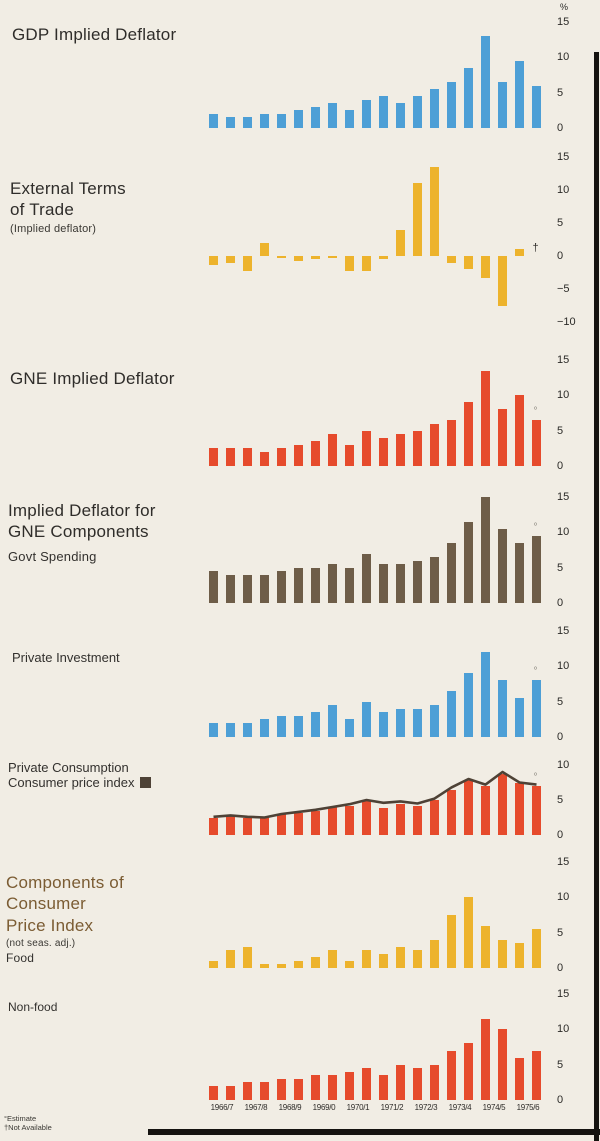  I want to click on private-consumption-block: Private Consumption Consumer price index, so click(80, 775).